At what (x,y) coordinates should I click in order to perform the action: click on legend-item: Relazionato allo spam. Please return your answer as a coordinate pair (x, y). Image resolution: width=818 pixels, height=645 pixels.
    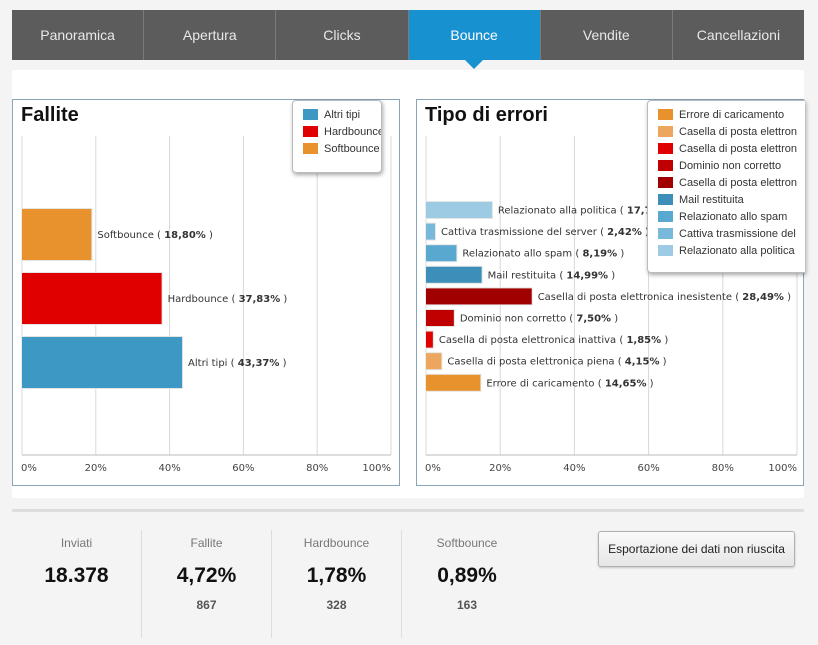
    Looking at the image, I should click on (727, 216).